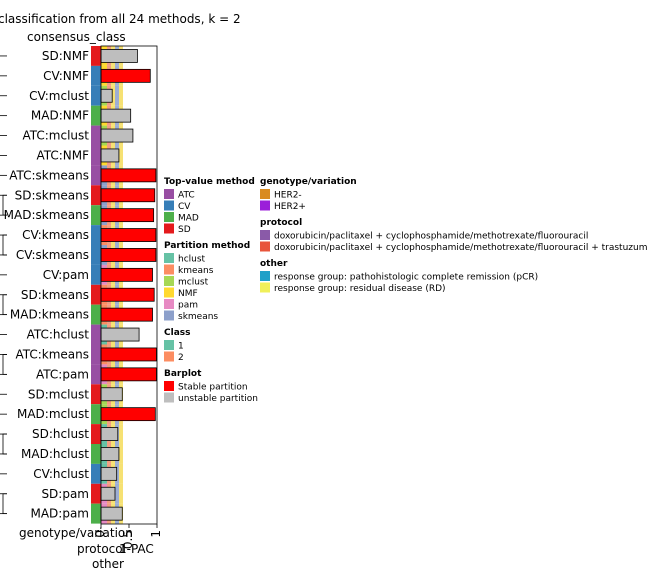 The height and width of the screenshot is (576, 648). I want to click on legend-label: NMF, so click(188, 294).